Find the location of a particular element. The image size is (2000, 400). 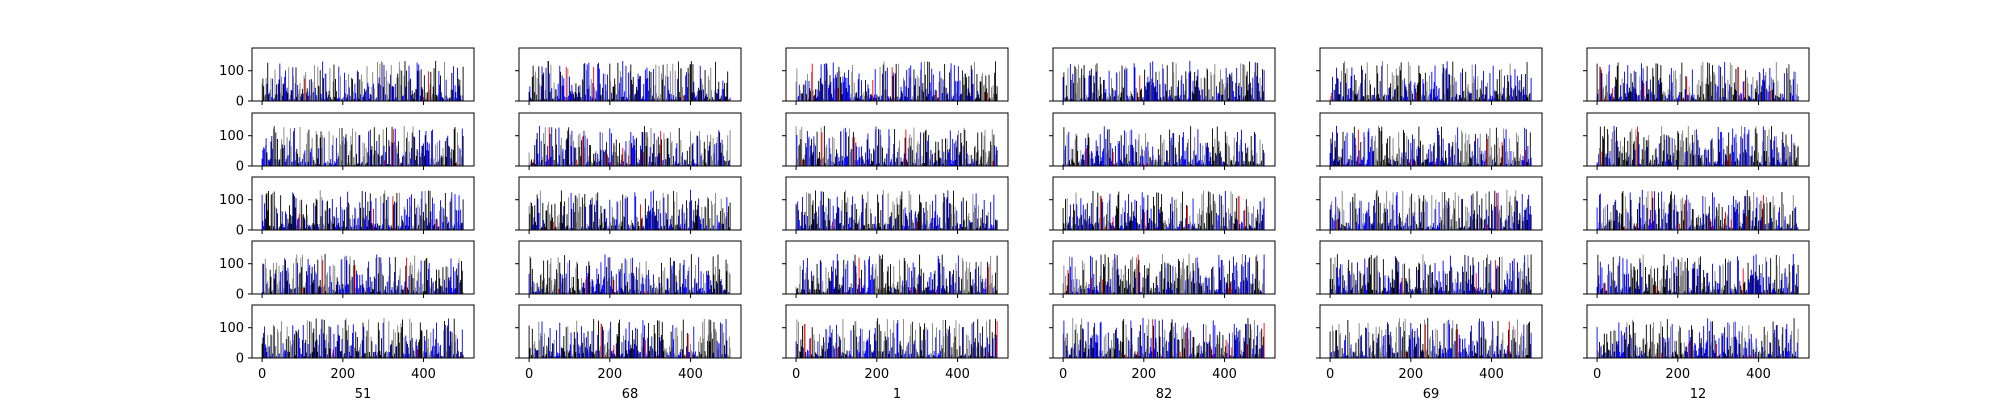

panel-r4-c2 is located at coordinates (628, 269).